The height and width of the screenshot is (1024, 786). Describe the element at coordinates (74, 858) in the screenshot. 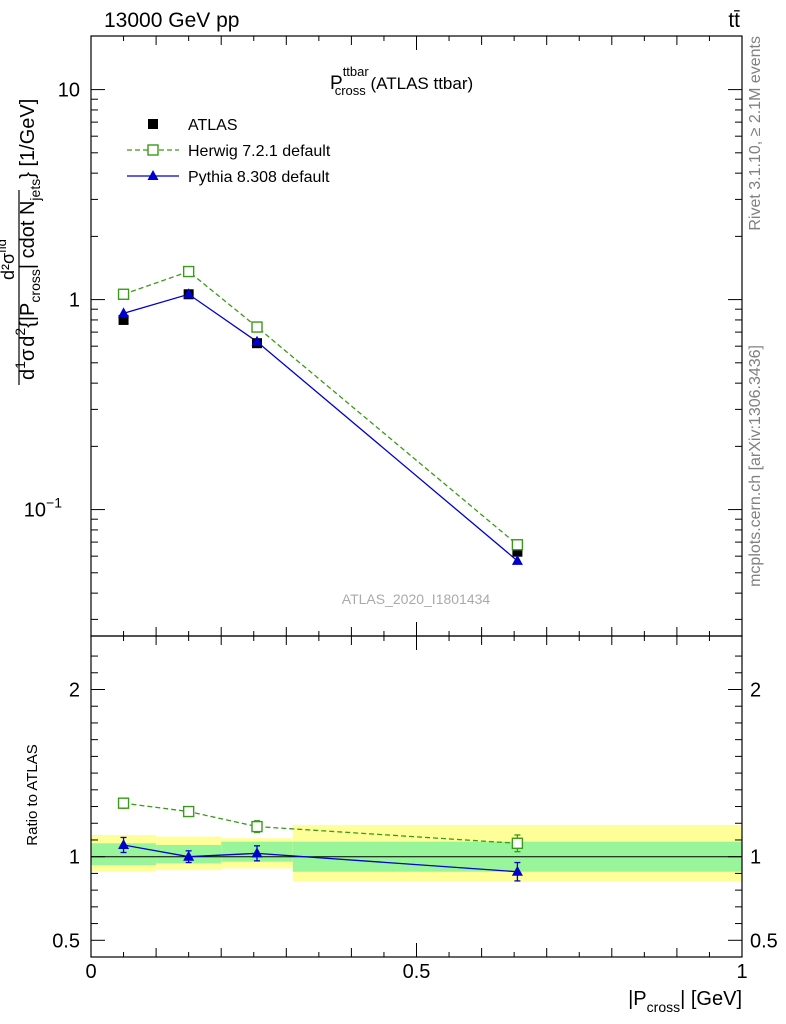

I see `ratio-y-tick-label: 1` at that location.